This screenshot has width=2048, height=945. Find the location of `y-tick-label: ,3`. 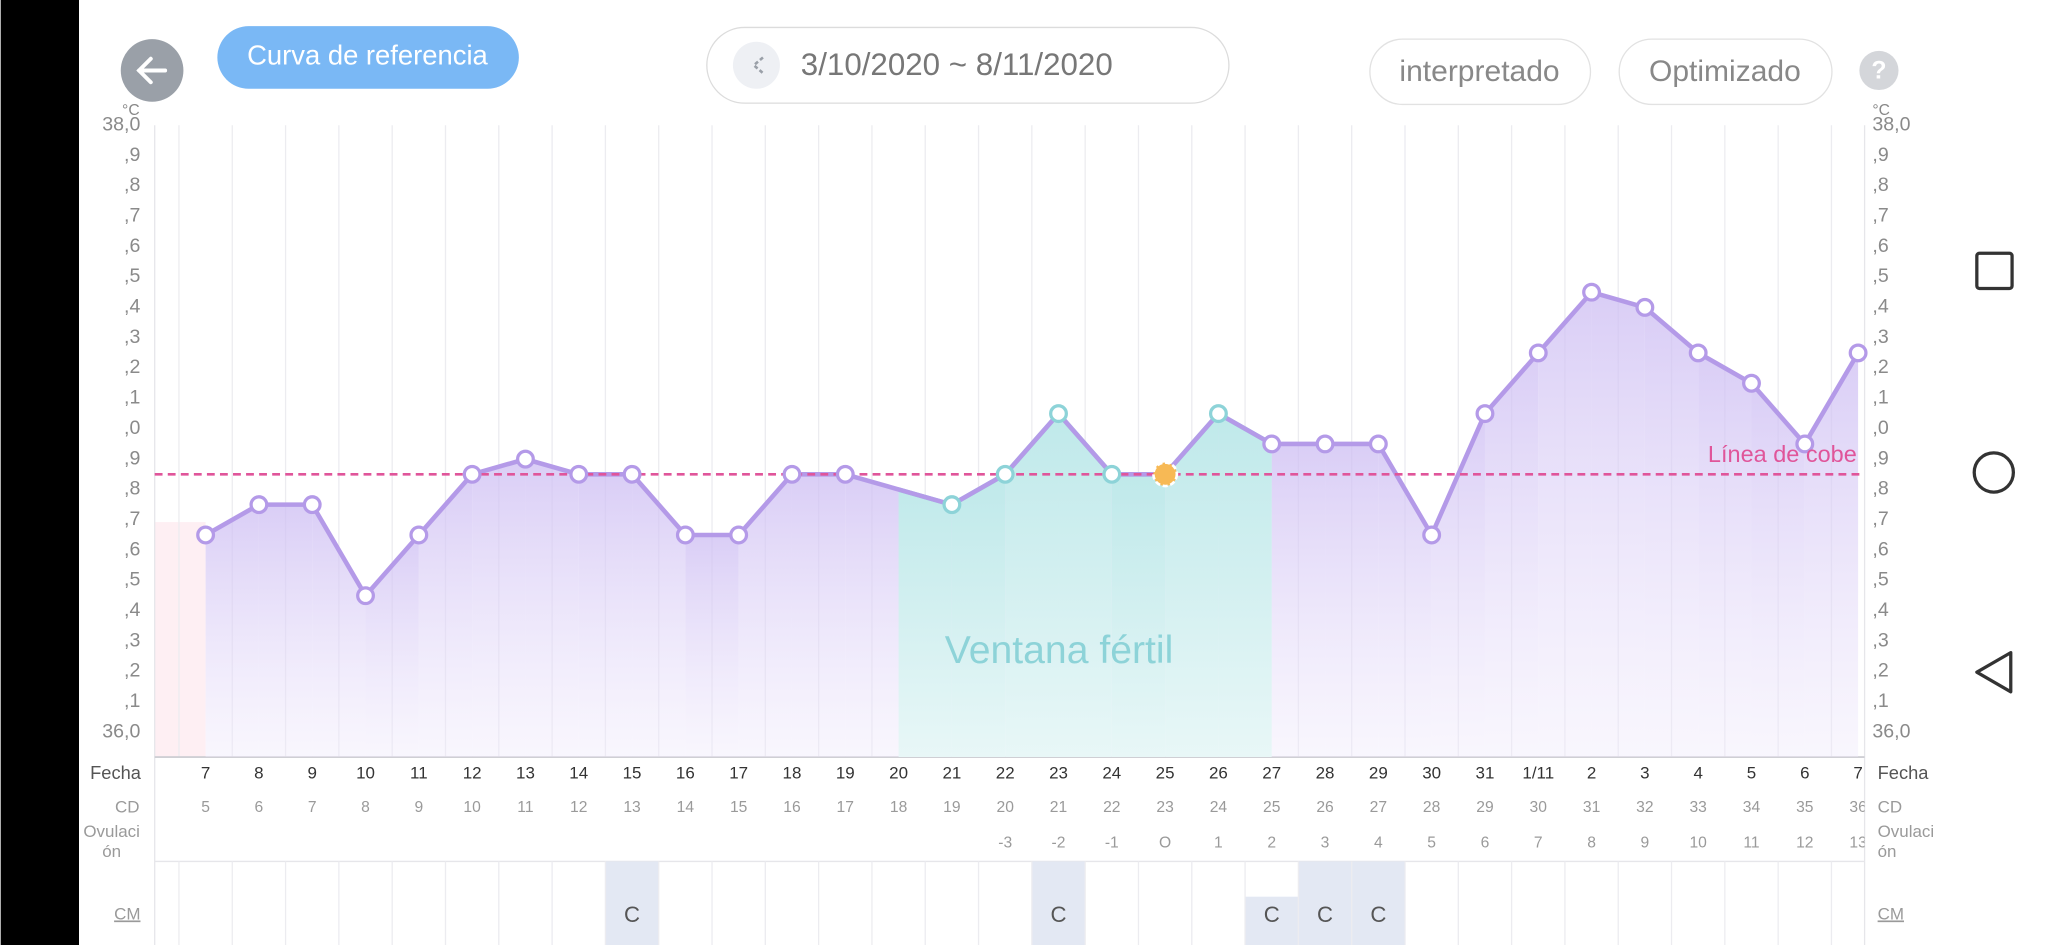

y-tick-label: ,3 is located at coordinates (132, 640).